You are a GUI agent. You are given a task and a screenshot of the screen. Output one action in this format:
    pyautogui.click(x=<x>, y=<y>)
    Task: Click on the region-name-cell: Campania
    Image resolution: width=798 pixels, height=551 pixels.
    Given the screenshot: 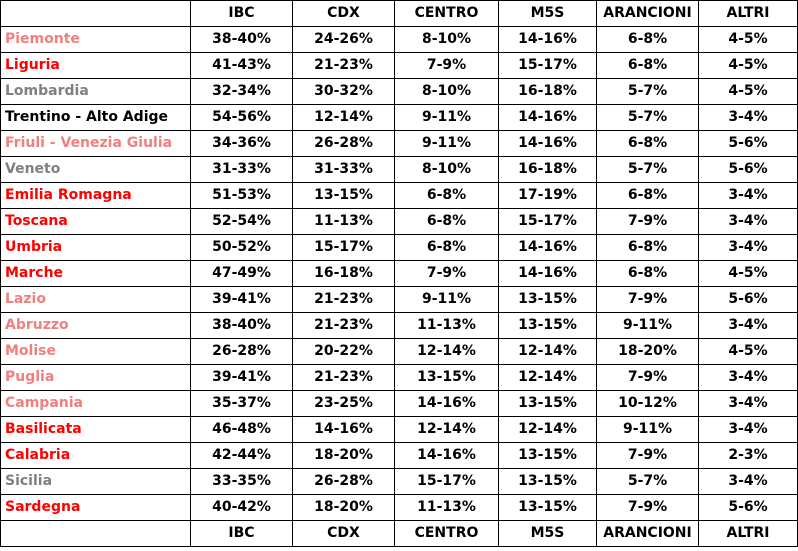 What is the action you would take?
    pyautogui.click(x=95, y=403)
    